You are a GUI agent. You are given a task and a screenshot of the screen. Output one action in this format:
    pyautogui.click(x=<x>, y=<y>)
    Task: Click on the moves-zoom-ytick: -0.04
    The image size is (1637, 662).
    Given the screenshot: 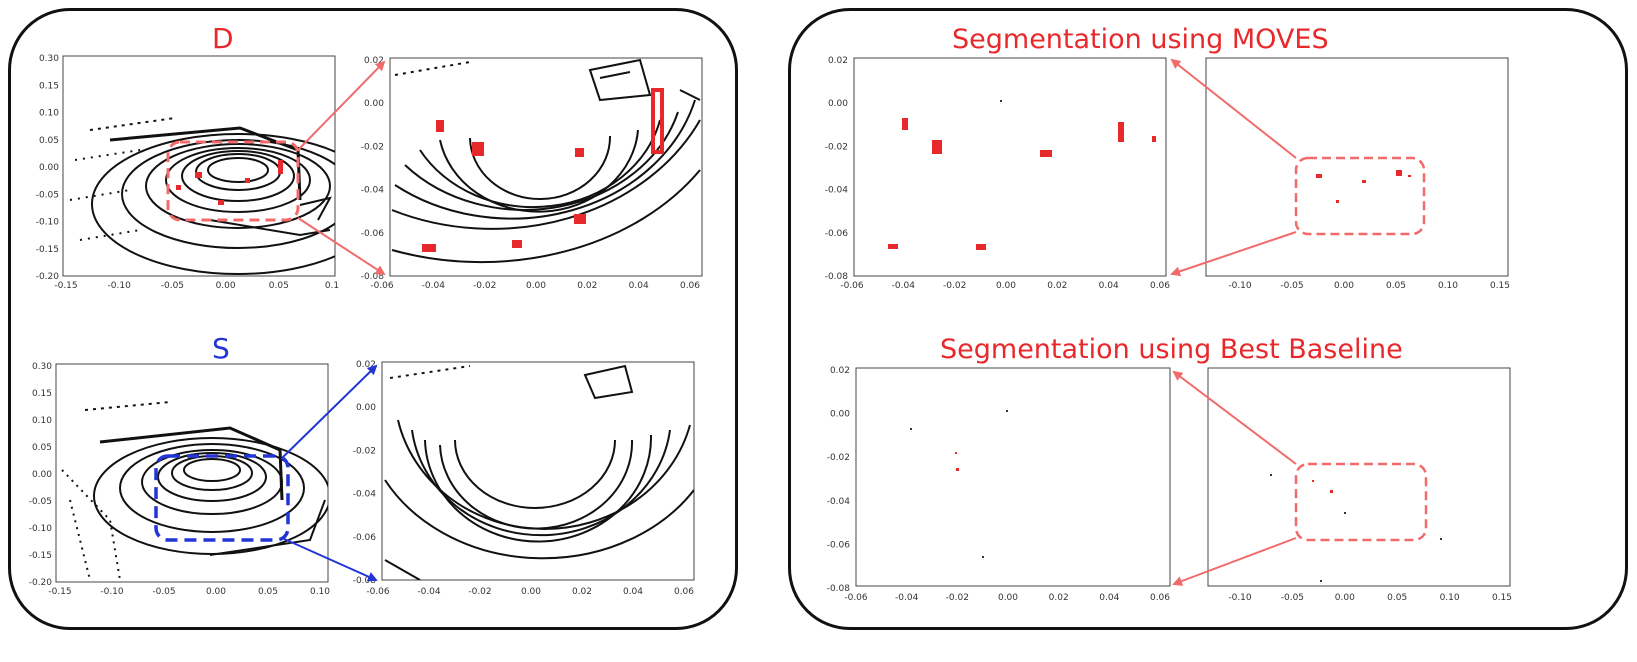 What is the action you would take?
    pyautogui.click(x=837, y=191)
    